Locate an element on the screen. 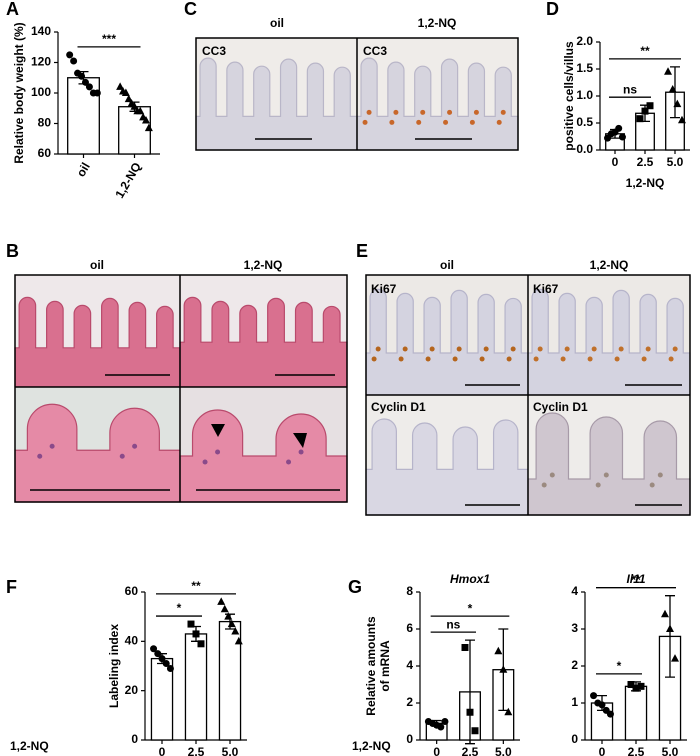 The height and width of the screenshot is (756, 700). chart-title: Hmox1 is located at coordinates (470, 579).